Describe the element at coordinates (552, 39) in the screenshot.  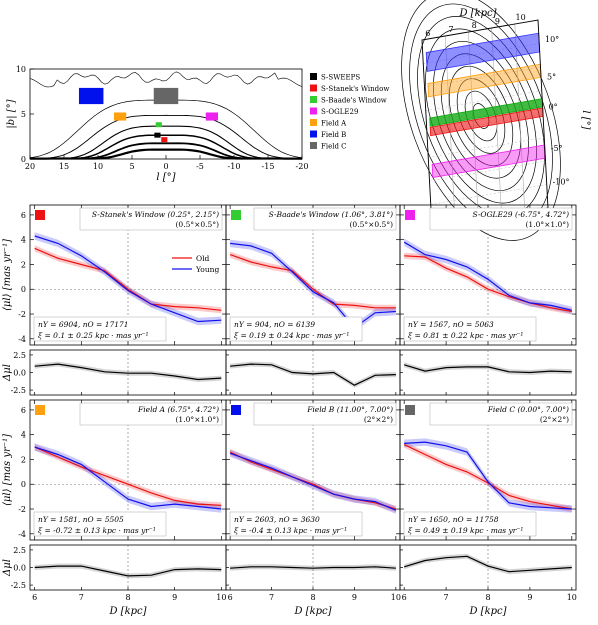
I see `bulge-b-tick-label: 10°` at that location.